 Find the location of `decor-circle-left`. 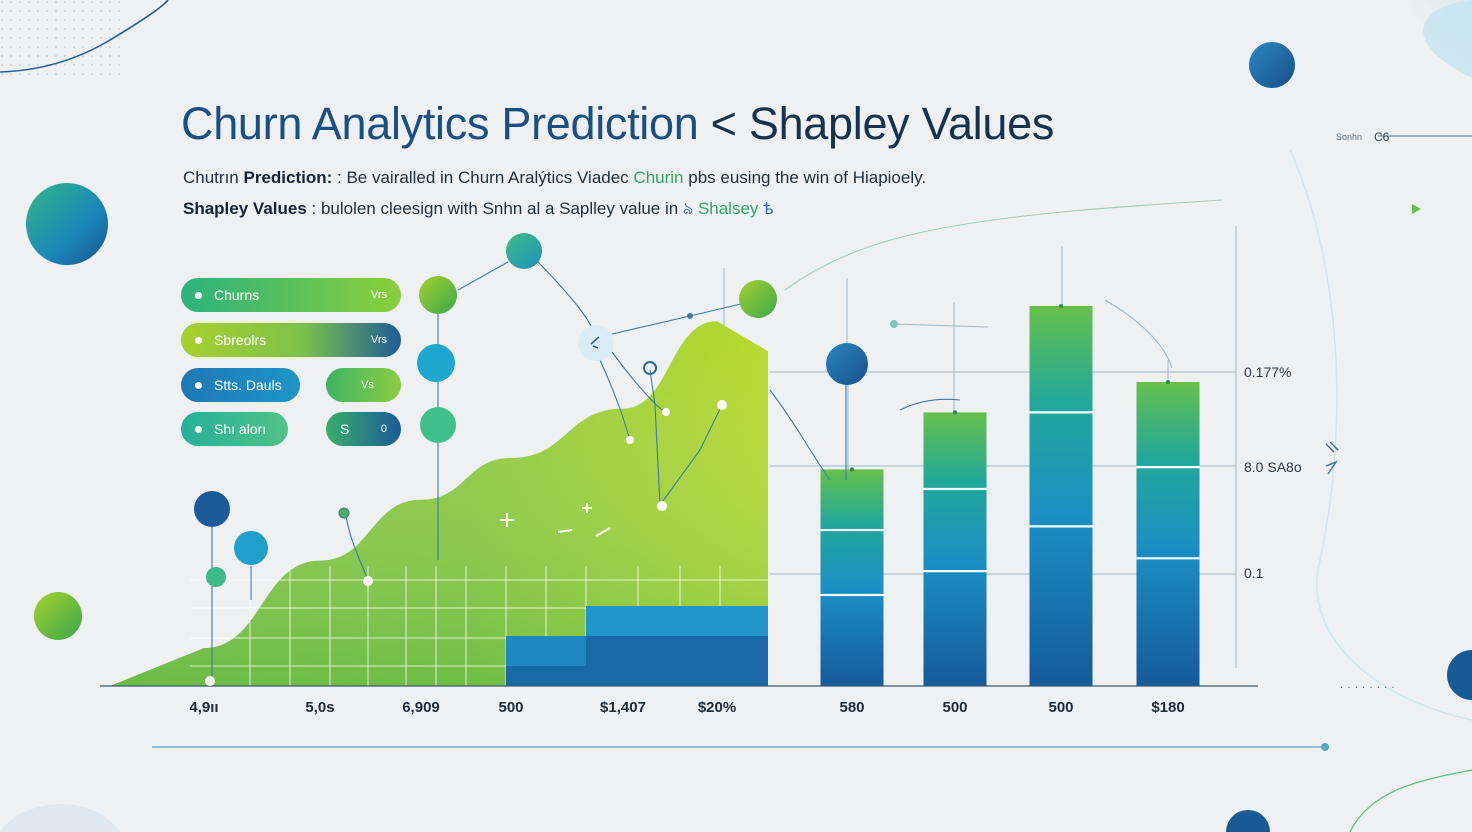

decor-circle-left is located at coordinates (67, 224).